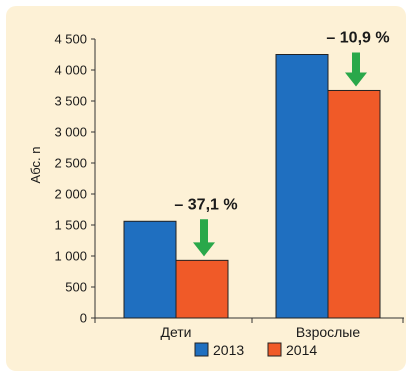 The image size is (412, 377). I want to click on y-tick-label: 1 000, so click(70, 256).